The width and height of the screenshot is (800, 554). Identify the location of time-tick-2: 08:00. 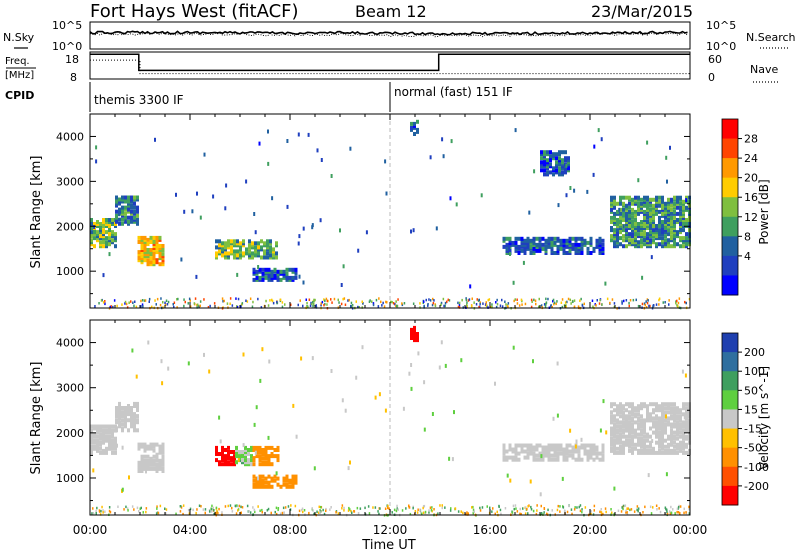
(290, 530).